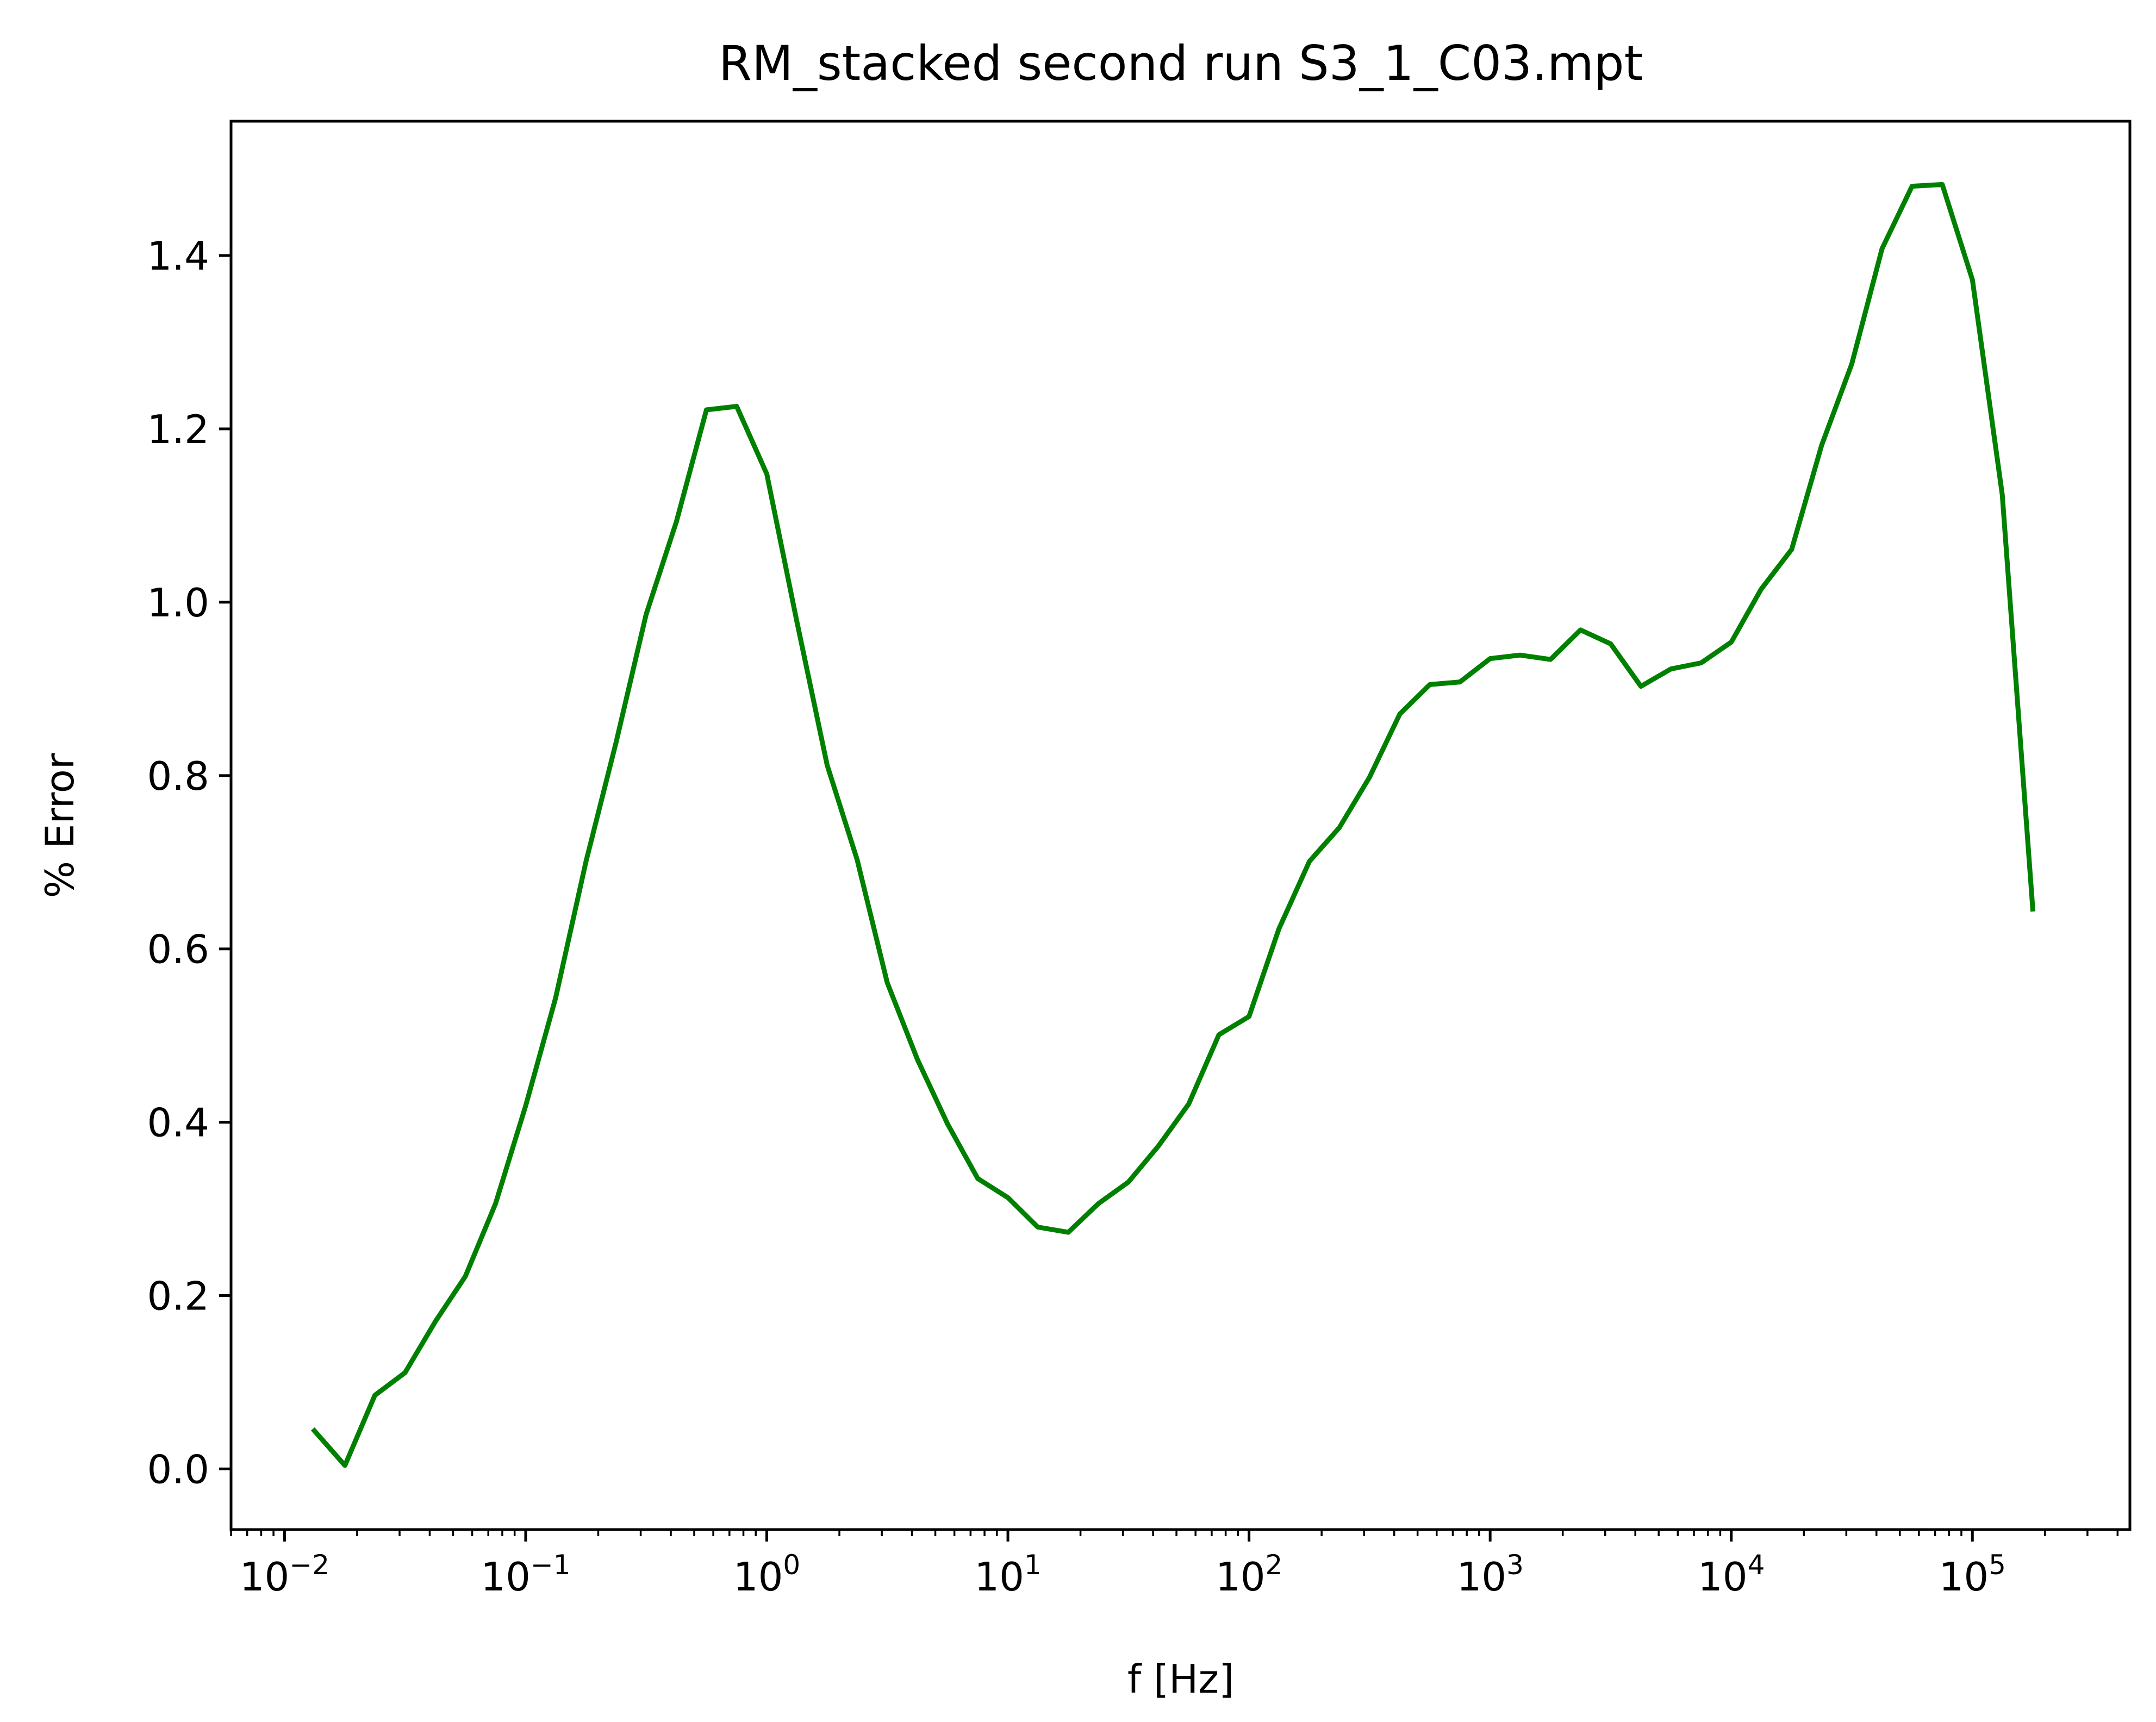 The image size is (2156, 1722). I want to click on x-tick-label: 10⁴, so click(1731, 1575).